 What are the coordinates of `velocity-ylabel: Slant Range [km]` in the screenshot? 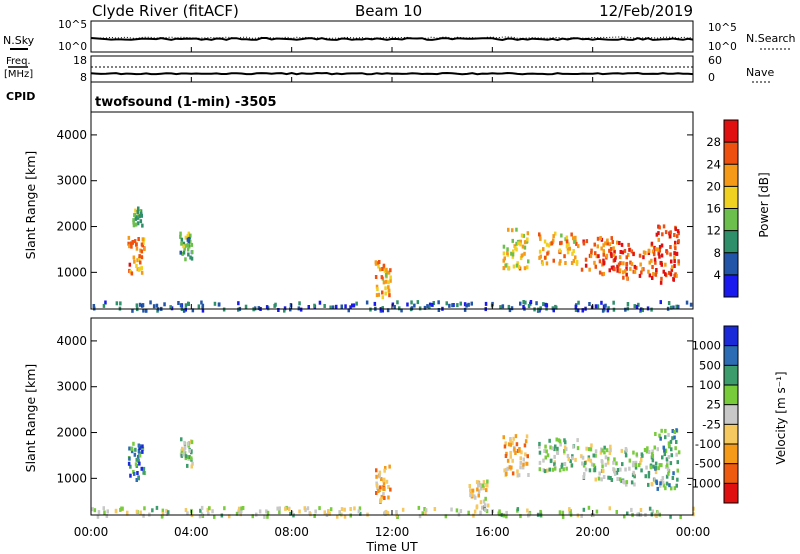 It's located at (30, 418).